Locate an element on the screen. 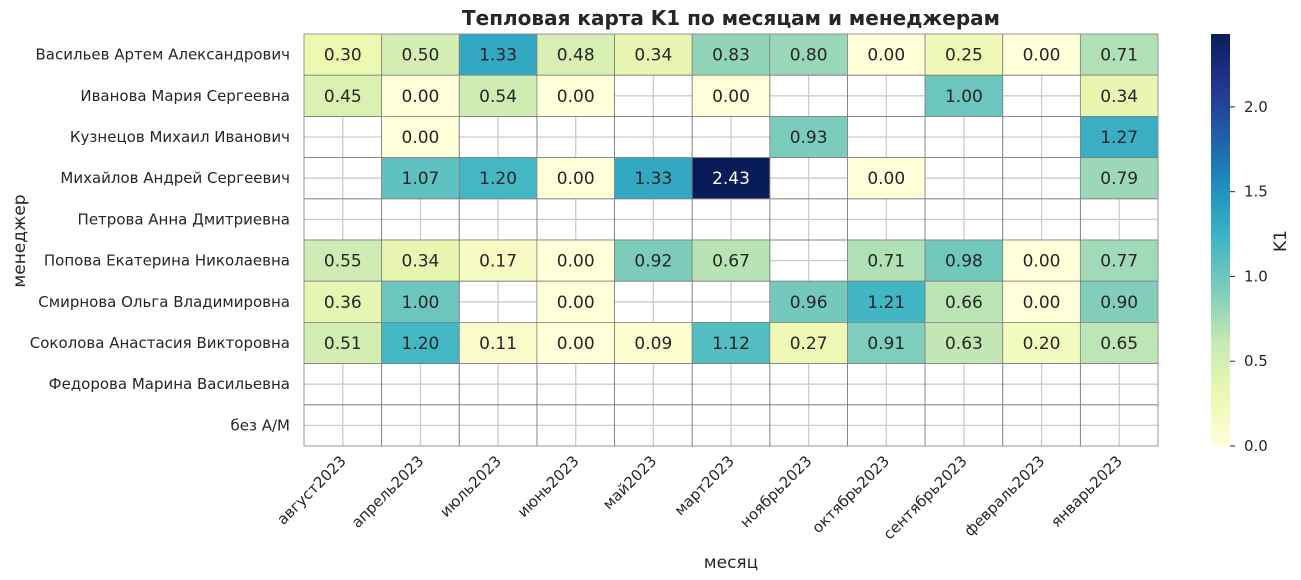 This screenshot has width=1301, height=580. x-tick-label: июнь2023 is located at coordinates (548, 486).